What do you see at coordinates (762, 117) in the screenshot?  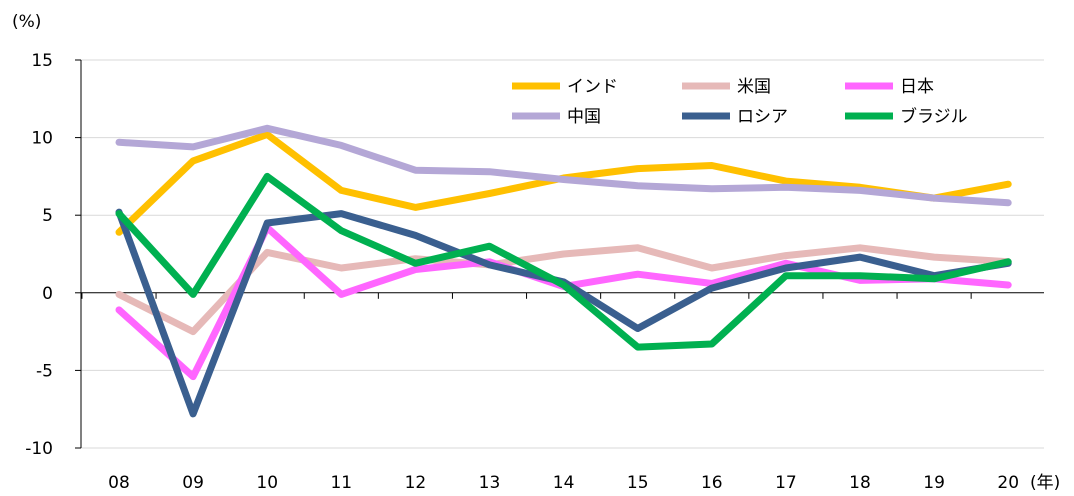 I see `legend-label: ロシア` at bounding box center [762, 117].